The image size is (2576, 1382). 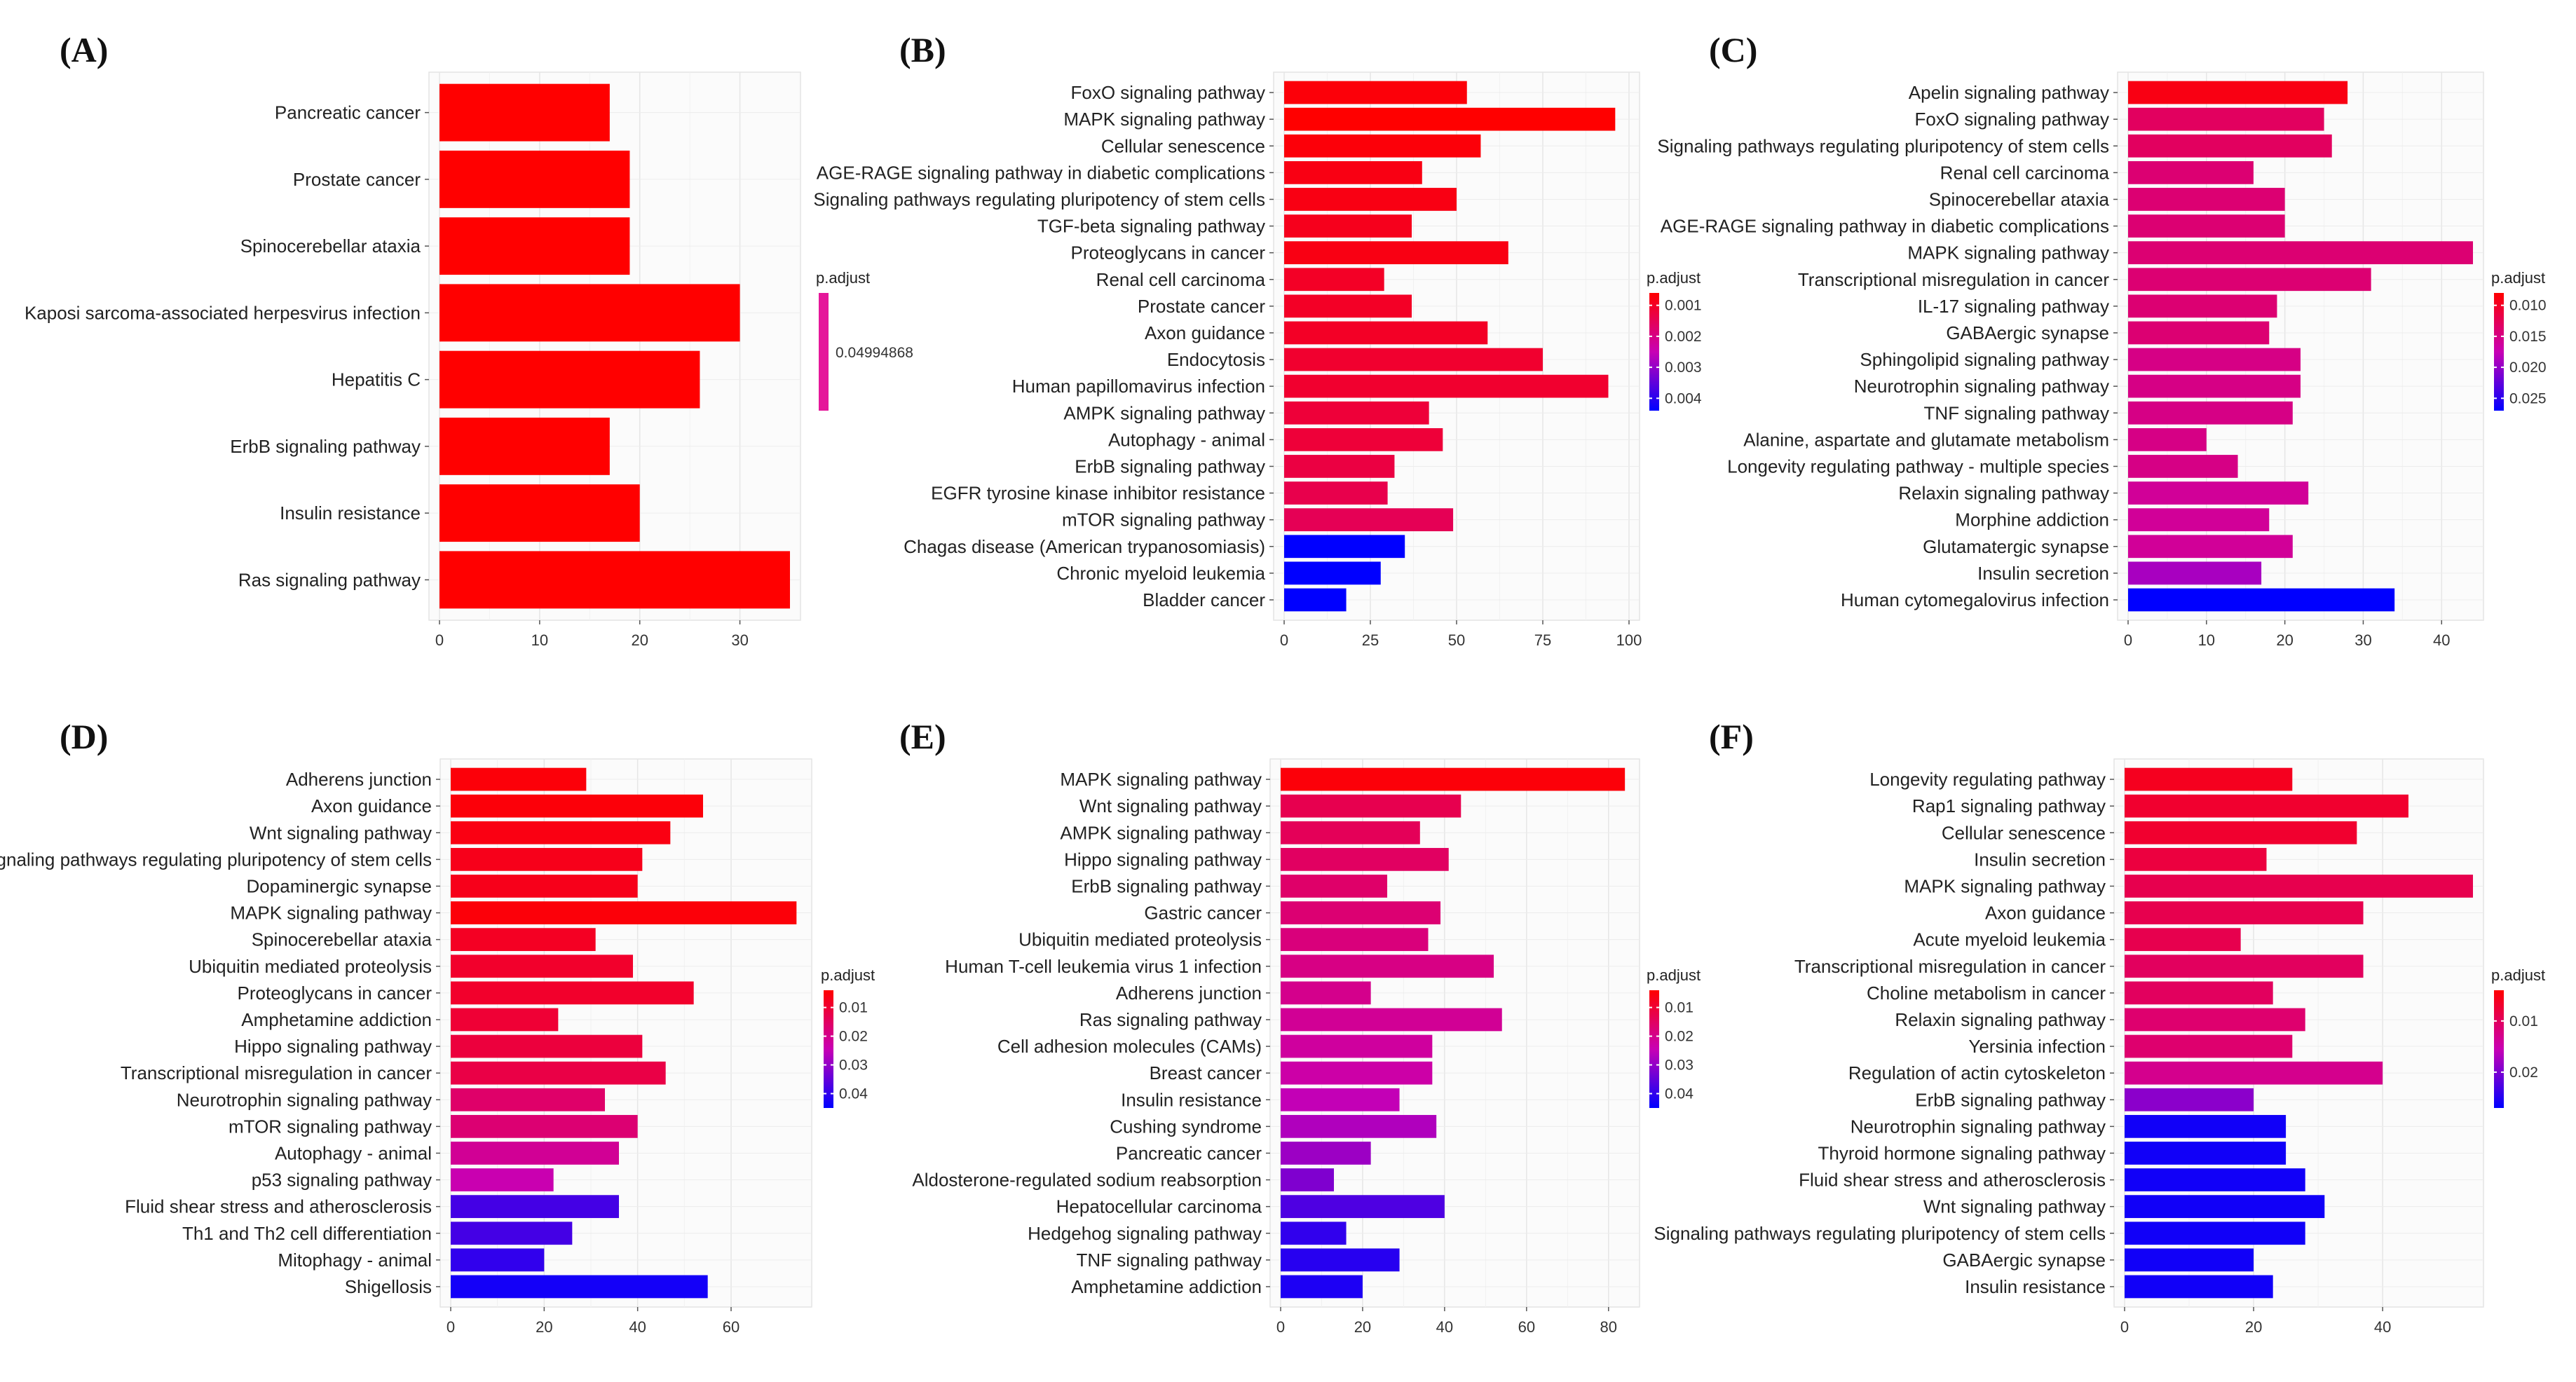 What do you see at coordinates (330, 245) in the screenshot?
I see `category-label: Spinocerebellar ataxia` at bounding box center [330, 245].